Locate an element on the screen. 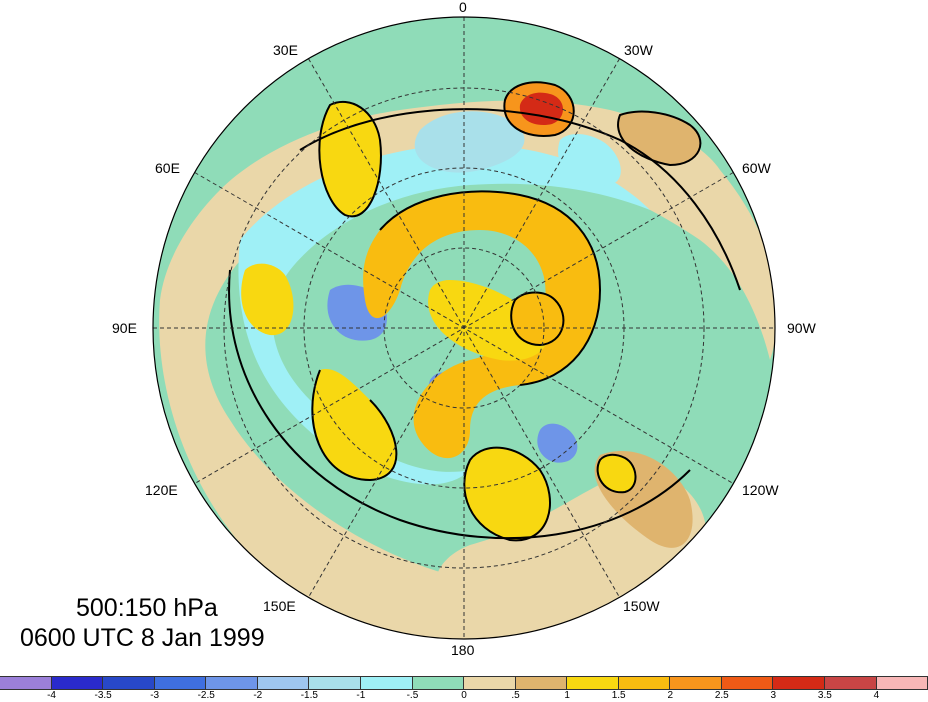 This screenshot has height=702, width=928. lon-label-120e: 120E is located at coordinates (161, 490).